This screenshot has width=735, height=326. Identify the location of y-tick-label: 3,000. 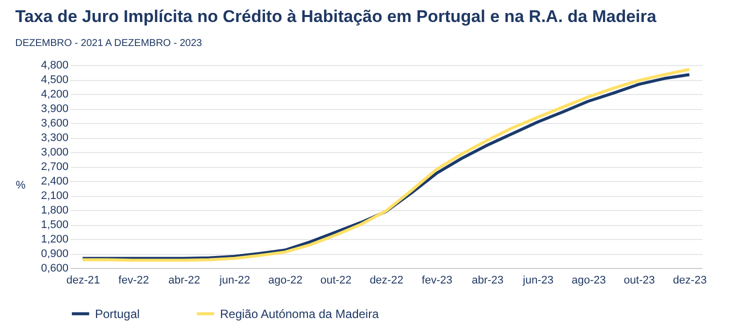
(54, 152).